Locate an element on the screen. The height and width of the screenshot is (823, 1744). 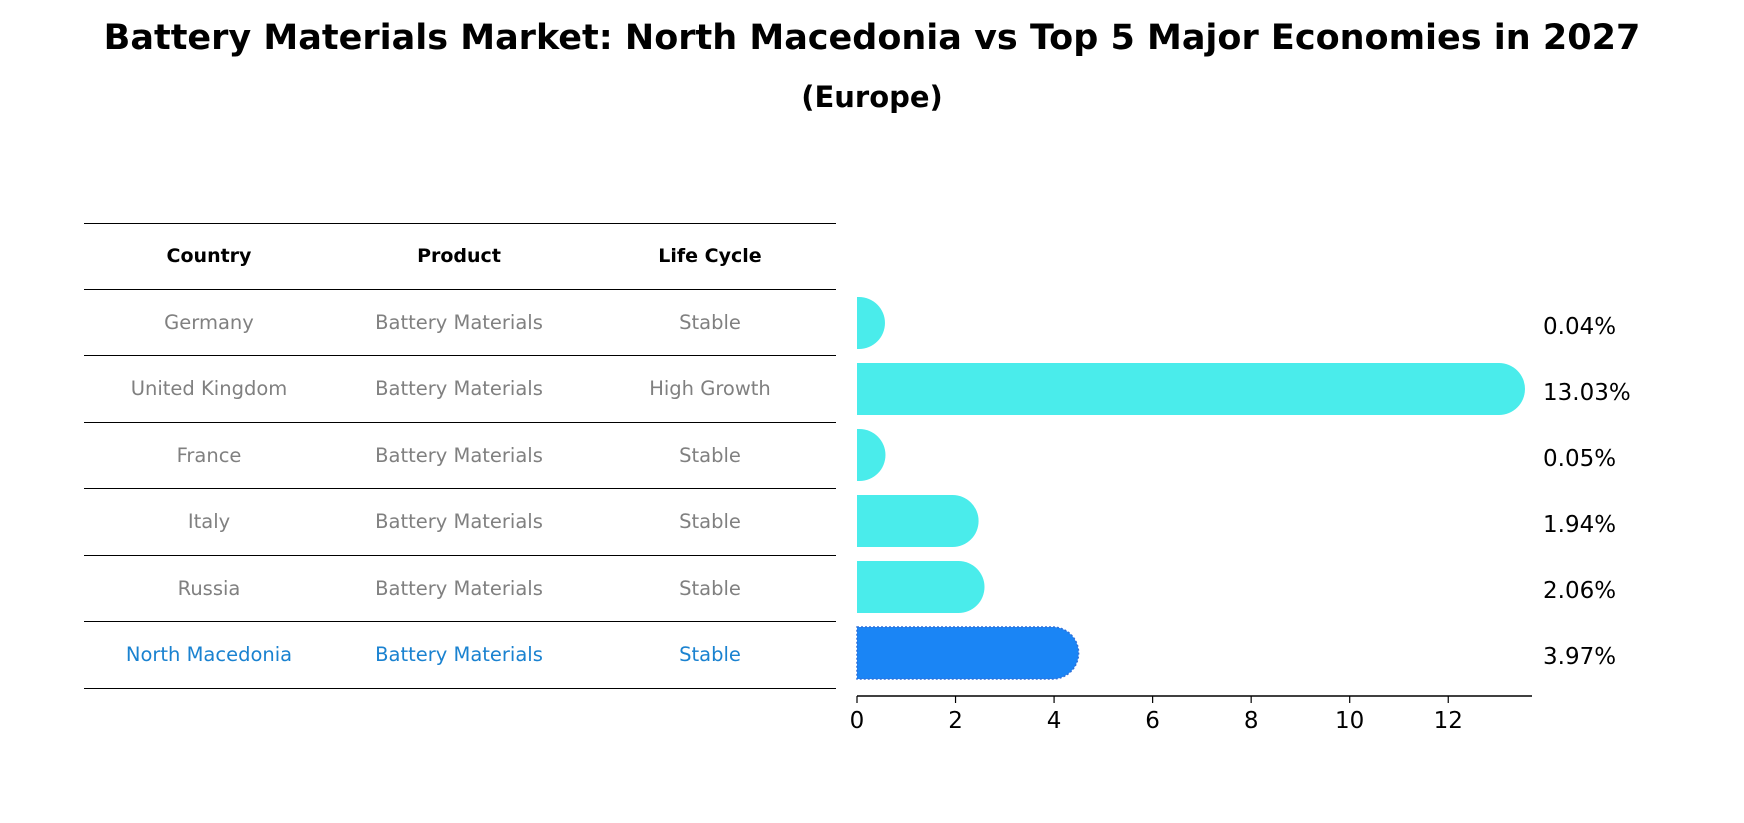
bar-value-label: 3.97% is located at coordinates (1579, 657).